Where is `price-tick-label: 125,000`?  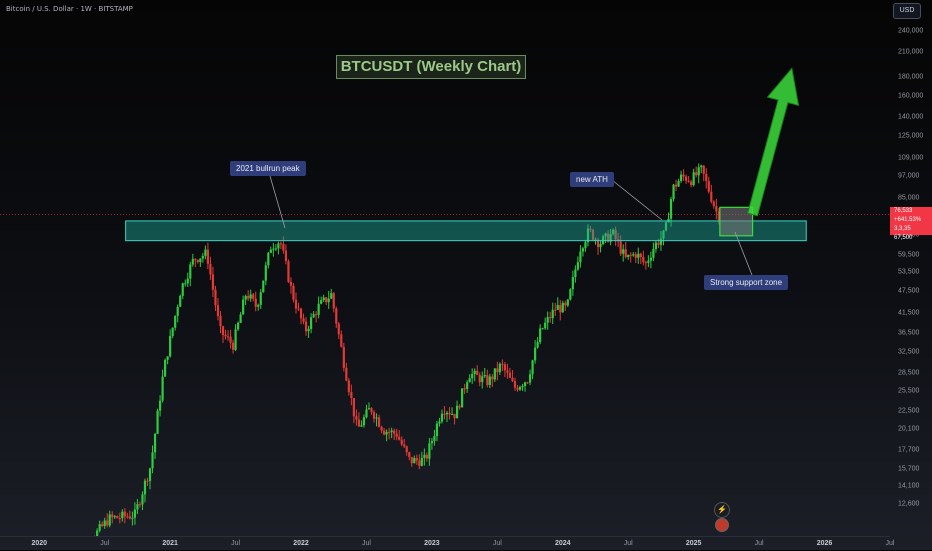
price-tick-label: 125,000 is located at coordinates (911, 136).